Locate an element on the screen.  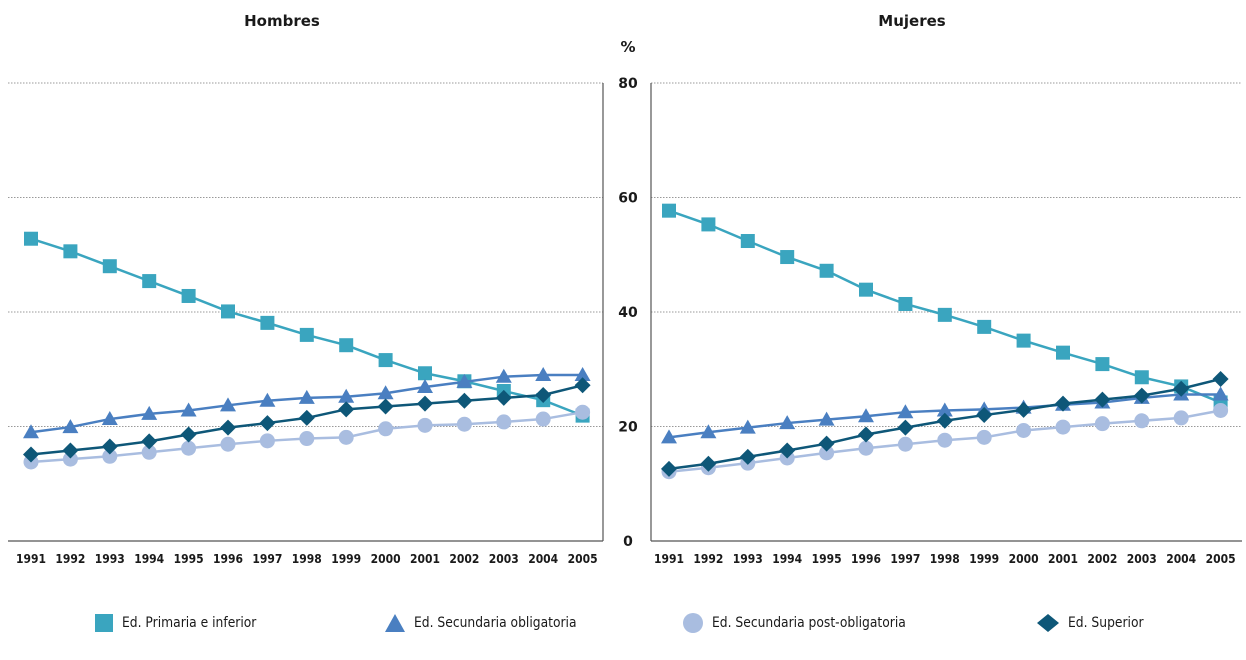
diamond-marker-icon is located at coordinates (1048, 623).